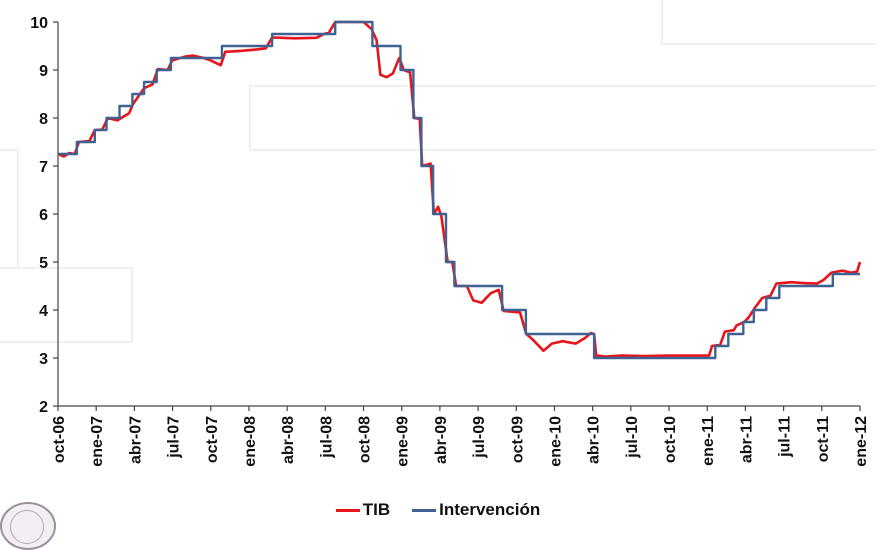 This screenshot has height=550, width=876. What do you see at coordinates (785, 437) in the screenshot?
I see `x-tick-label: jul-11` at bounding box center [785, 437].